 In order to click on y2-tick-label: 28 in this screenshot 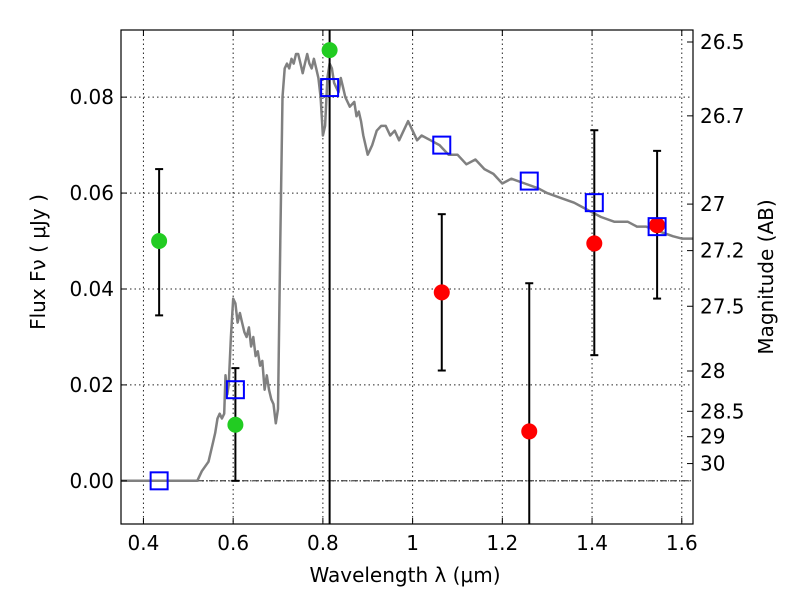, I will do `click(712, 371)`.